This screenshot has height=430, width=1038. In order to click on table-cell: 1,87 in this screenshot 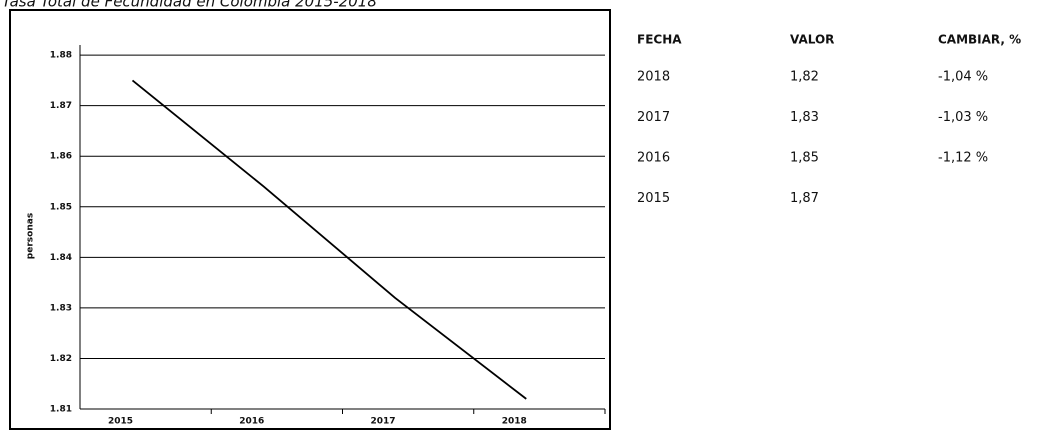, I will do `click(804, 198)`.